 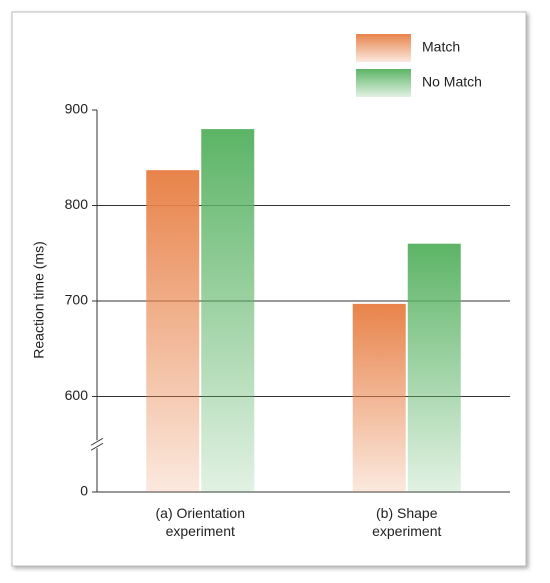 What do you see at coordinates (200, 522) in the screenshot?
I see `x-tick-label: (a) Orientation experiment` at bounding box center [200, 522].